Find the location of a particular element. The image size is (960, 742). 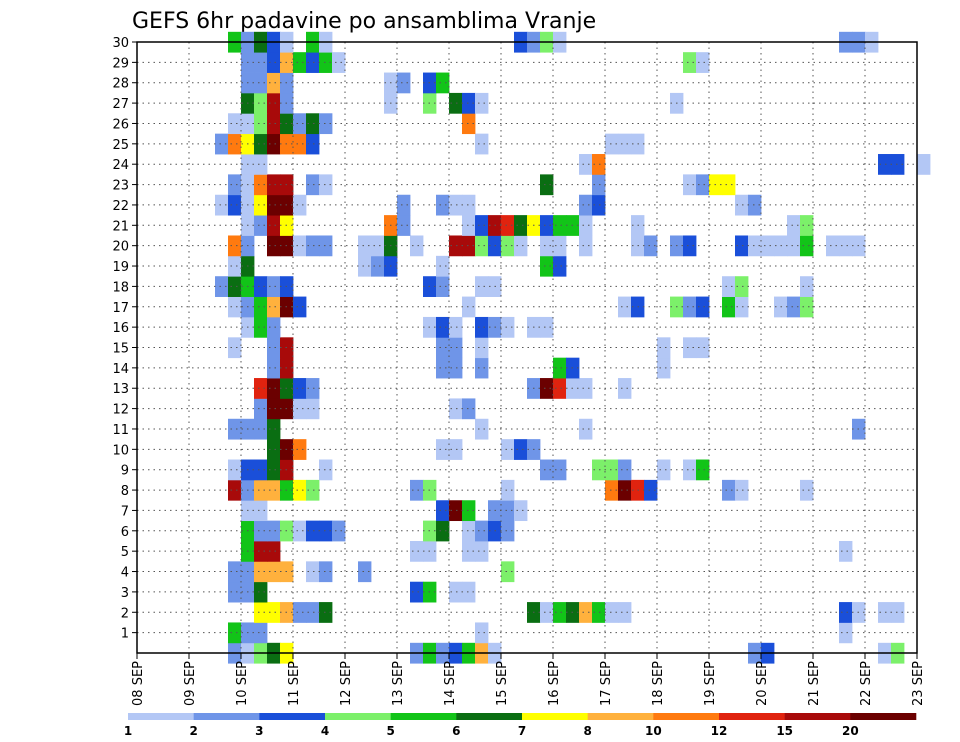

y-tick-label: 21 is located at coordinates (120, 226).